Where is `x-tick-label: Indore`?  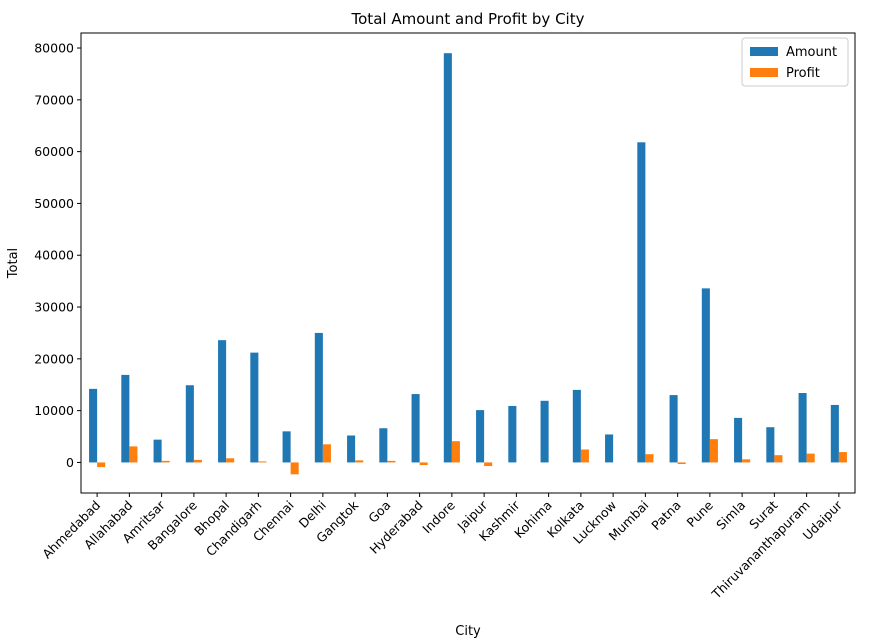
x-tick-label: Indore is located at coordinates (438, 516).